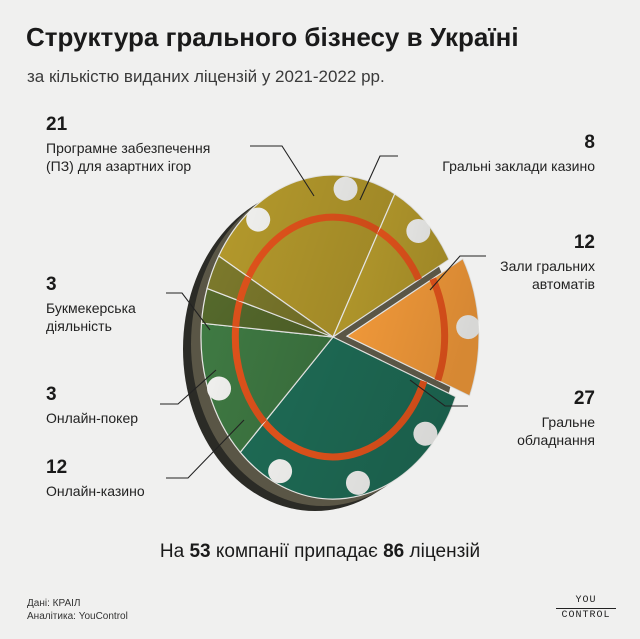 This screenshot has width=640, height=639. Describe the element at coordinates (91, 308) in the screenshot. I see `text-bookmaker-1: Букмекерська` at that location.